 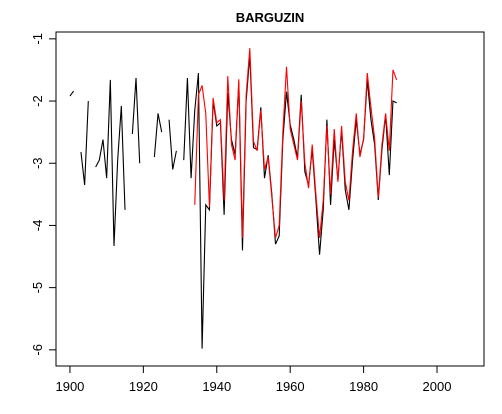 What do you see at coordinates (437, 386) in the screenshot?
I see `x-tick-label: 2000` at bounding box center [437, 386].